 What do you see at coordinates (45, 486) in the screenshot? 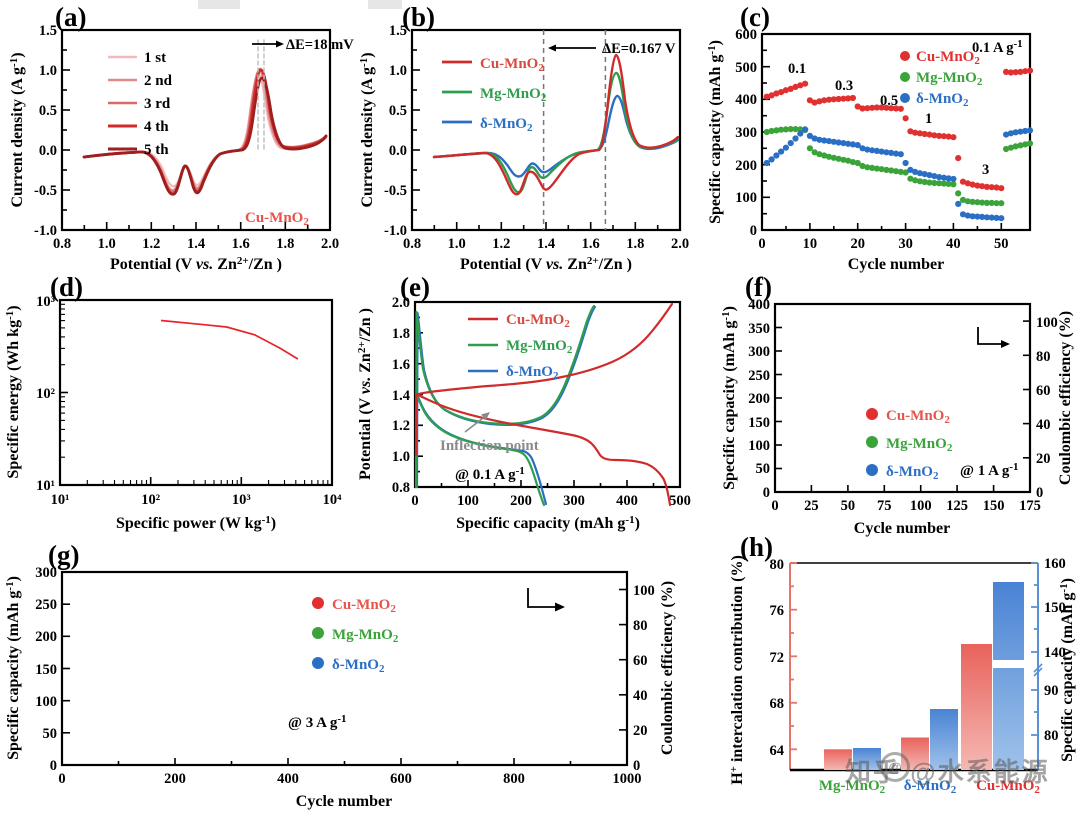
I see `y-tick: 10¹` at bounding box center [45, 486].